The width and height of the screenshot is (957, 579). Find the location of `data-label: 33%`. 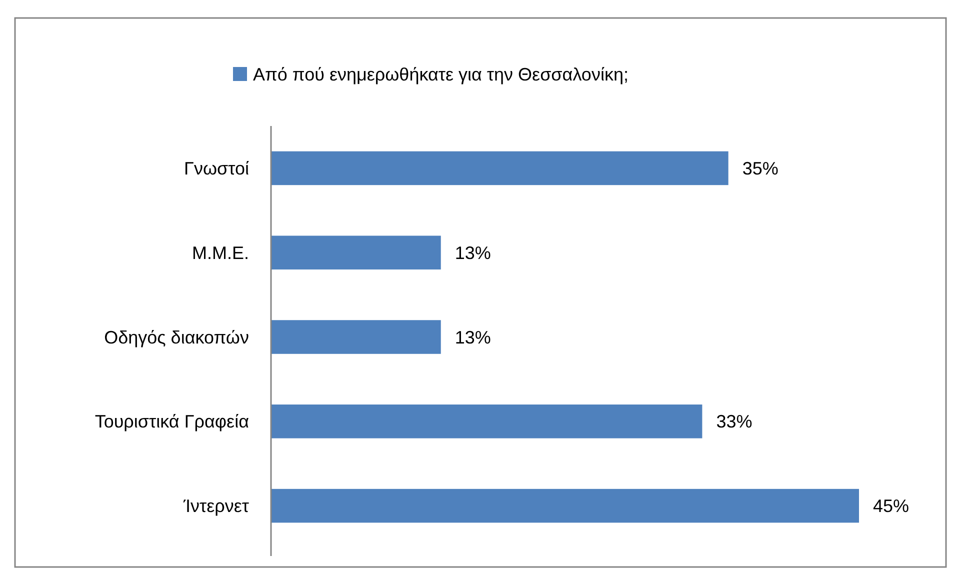

data-label: 33% is located at coordinates (734, 422).